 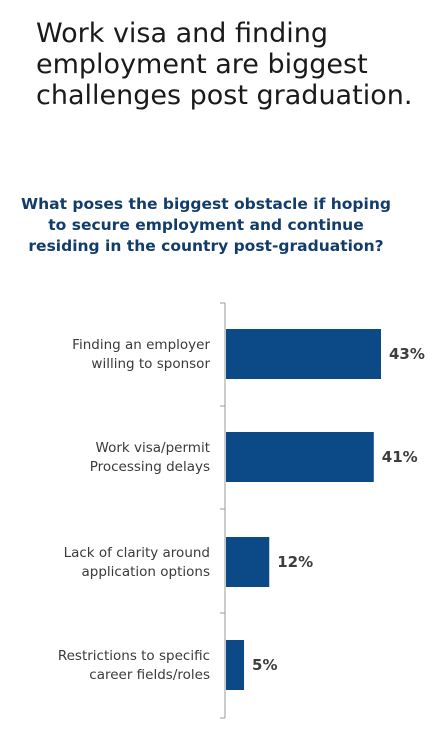 What do you see at coordinates (141, 345) in the screenshot?
I see `category-label-0-line-0: Finding an employer` at bounding box center [141, 345].